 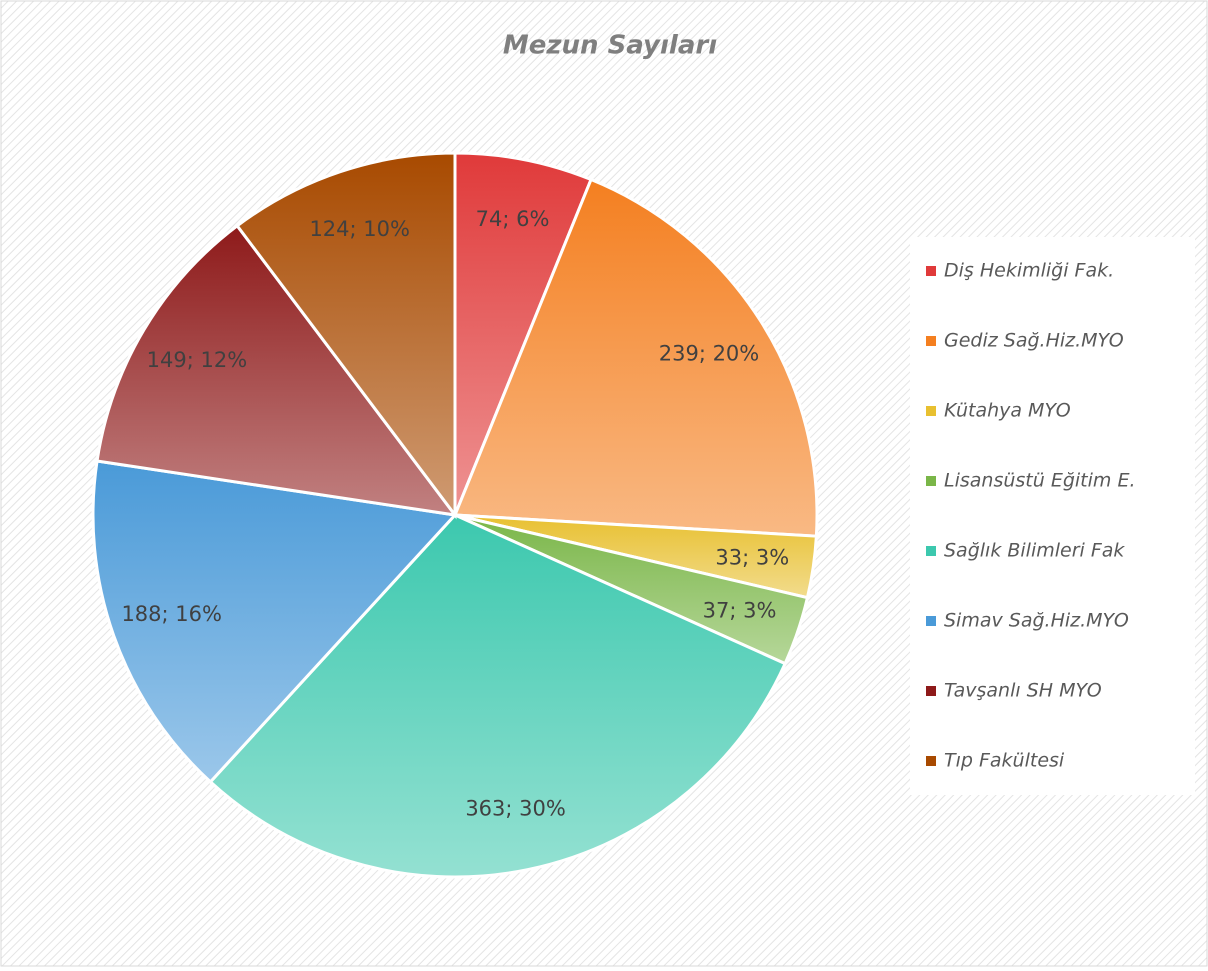 I want to click on legend-label: Sağlık Bilimleri Fak, so click(x=1034, y=551).